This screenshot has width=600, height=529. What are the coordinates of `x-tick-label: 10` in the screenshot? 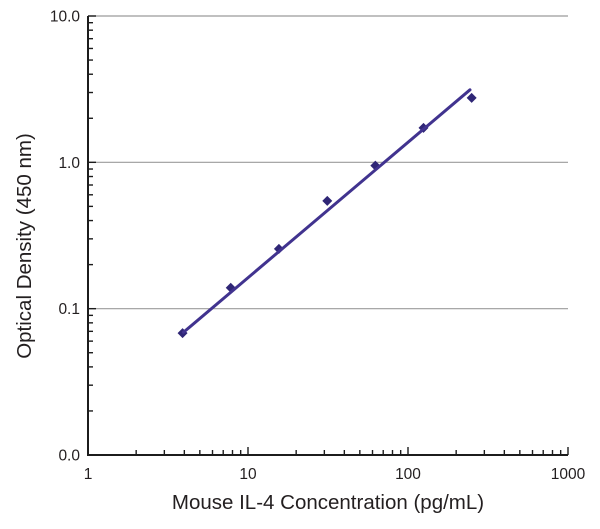 It's located at (248, 474).